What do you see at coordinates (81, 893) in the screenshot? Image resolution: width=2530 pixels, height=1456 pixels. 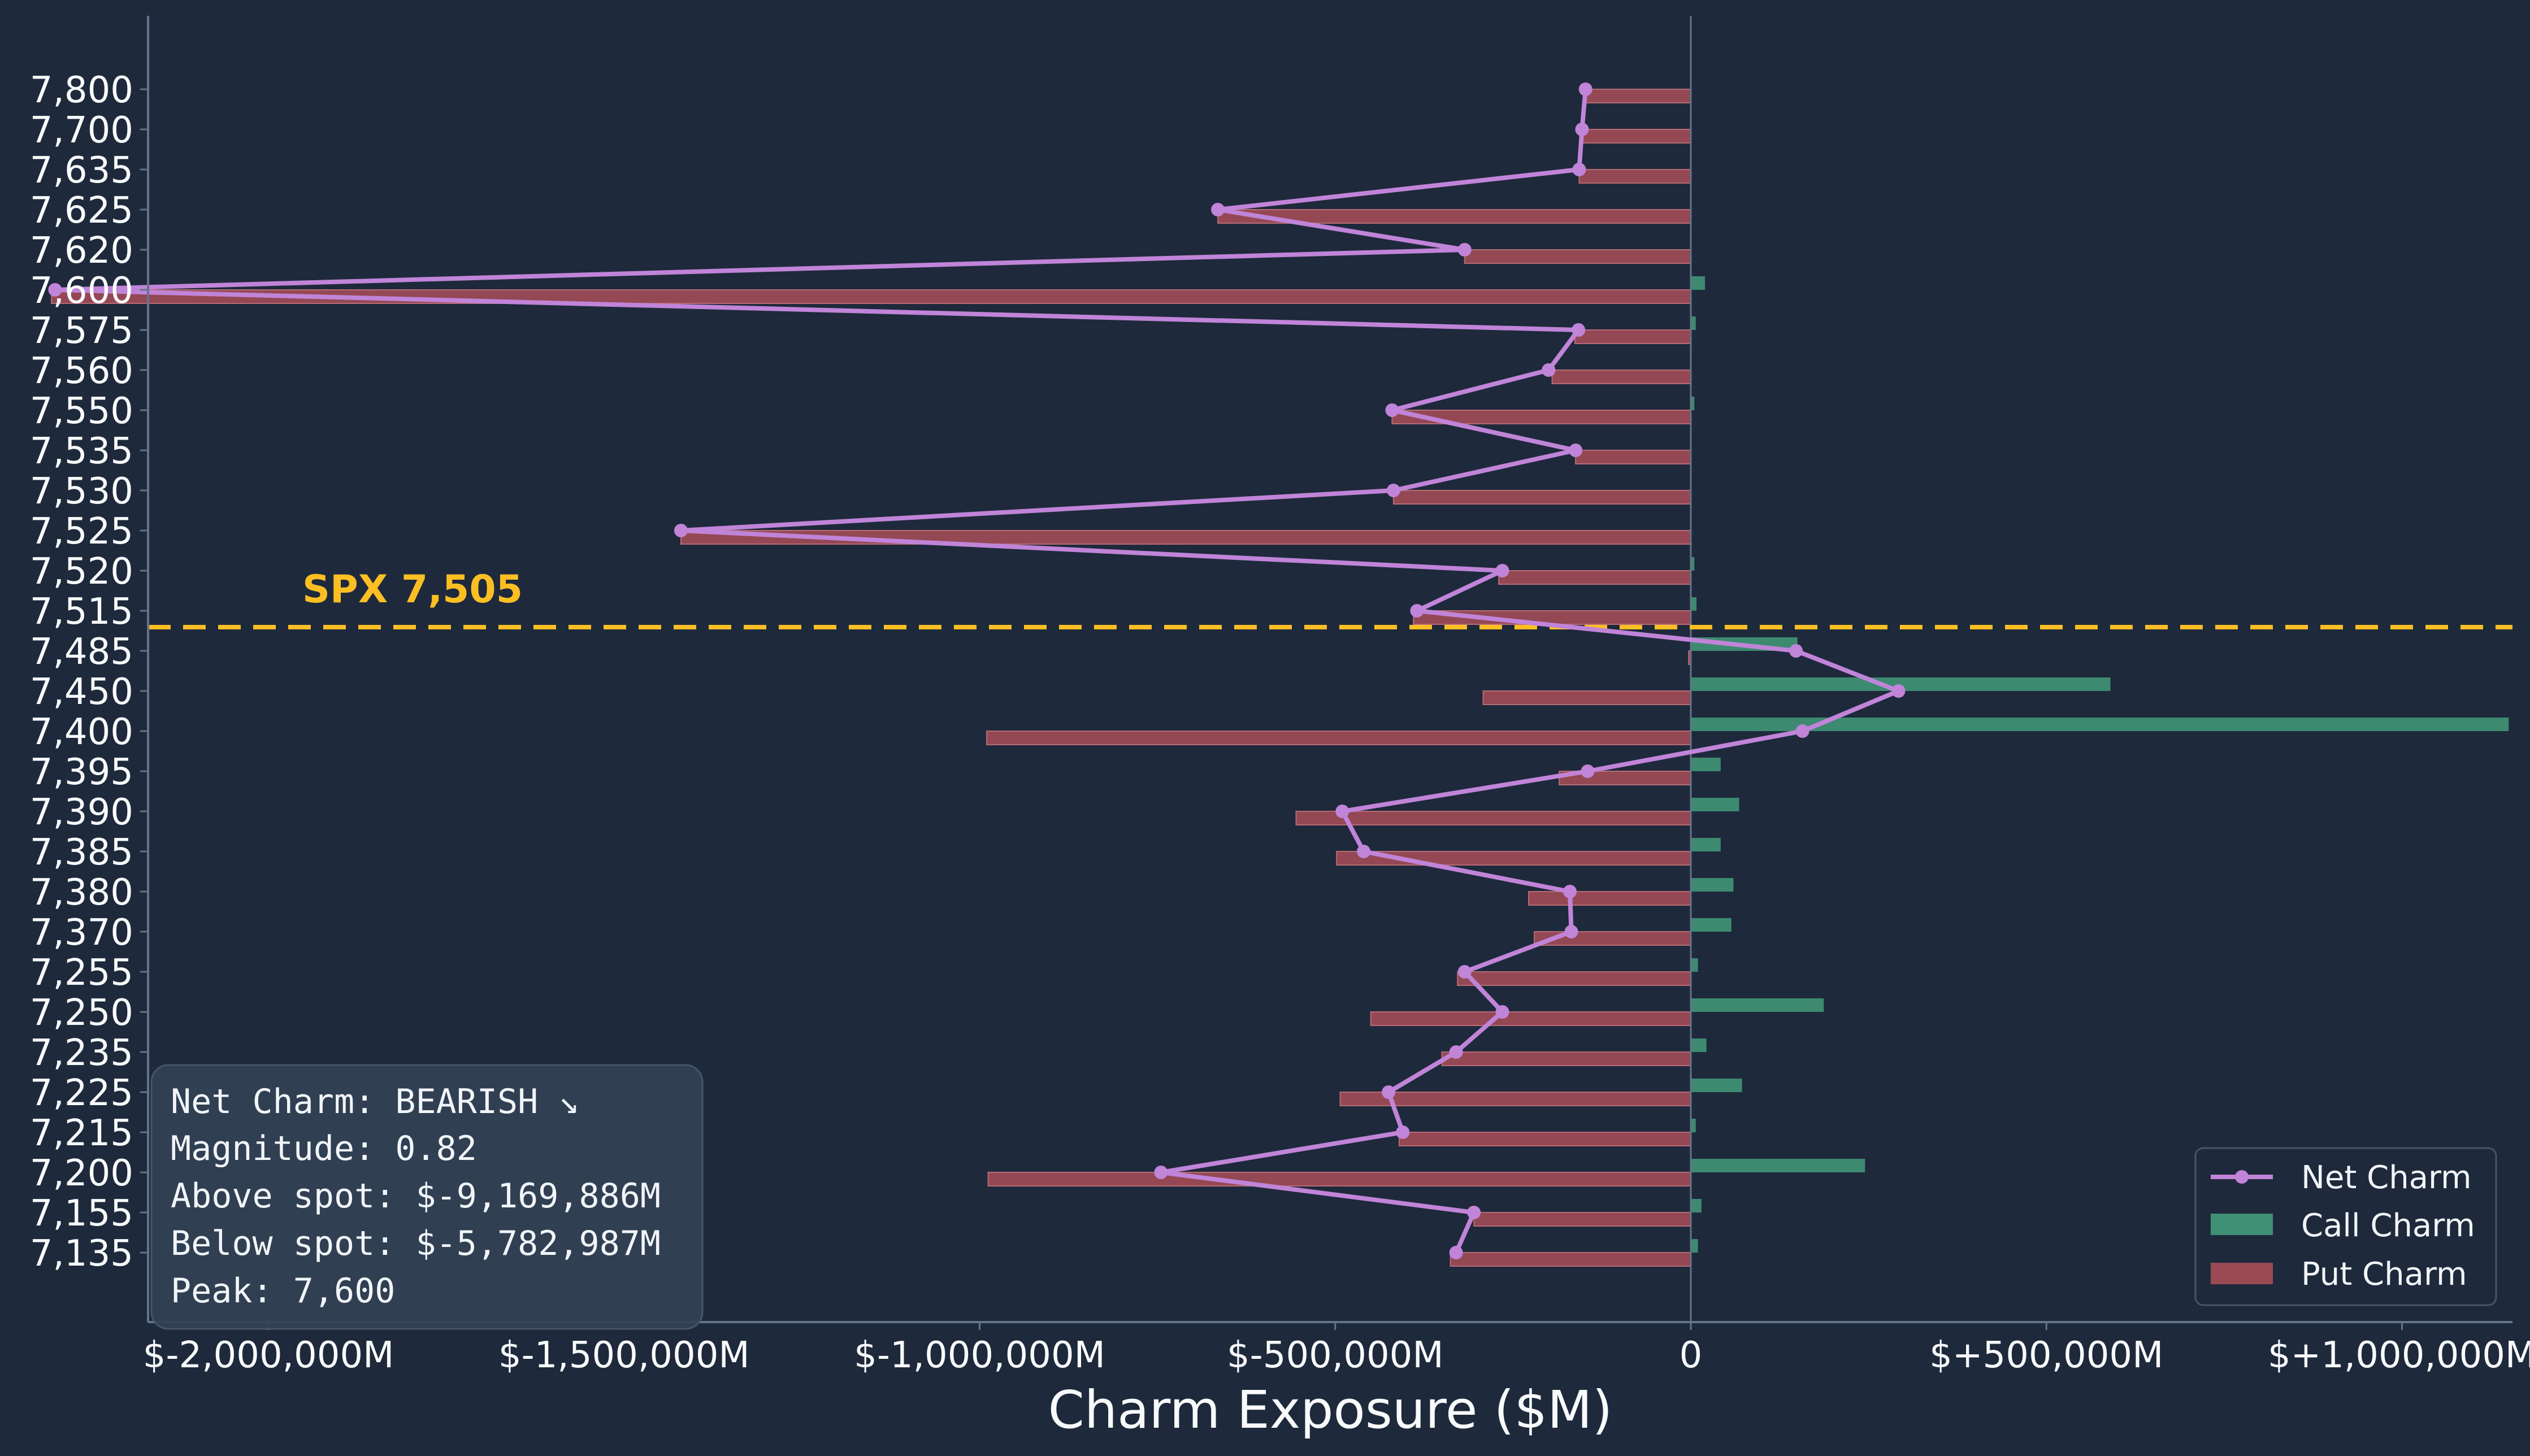 I see `y-tick-label: 7,380` at bounding box center [81, 893].